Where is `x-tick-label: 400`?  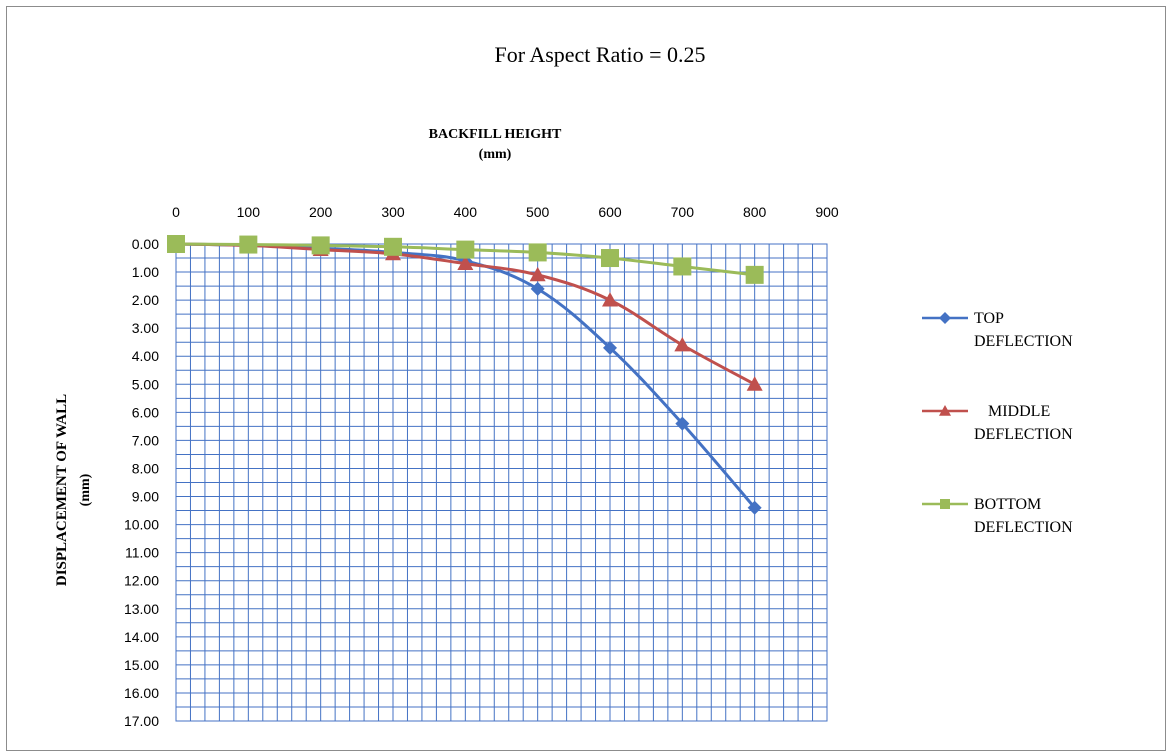
x-tick-label: 400 is located at coordinates (466, 212).